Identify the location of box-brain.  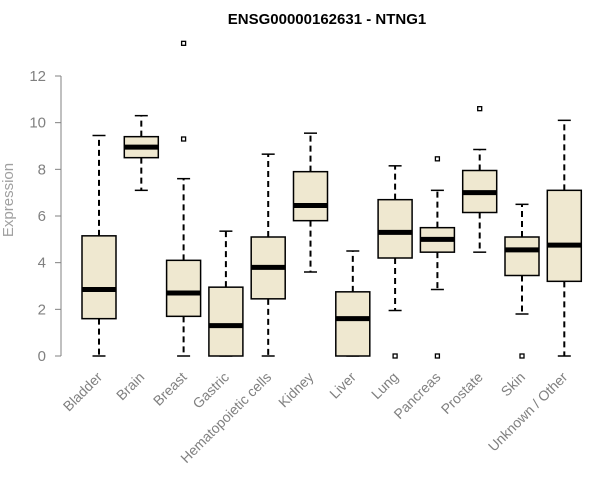
(141, 153).